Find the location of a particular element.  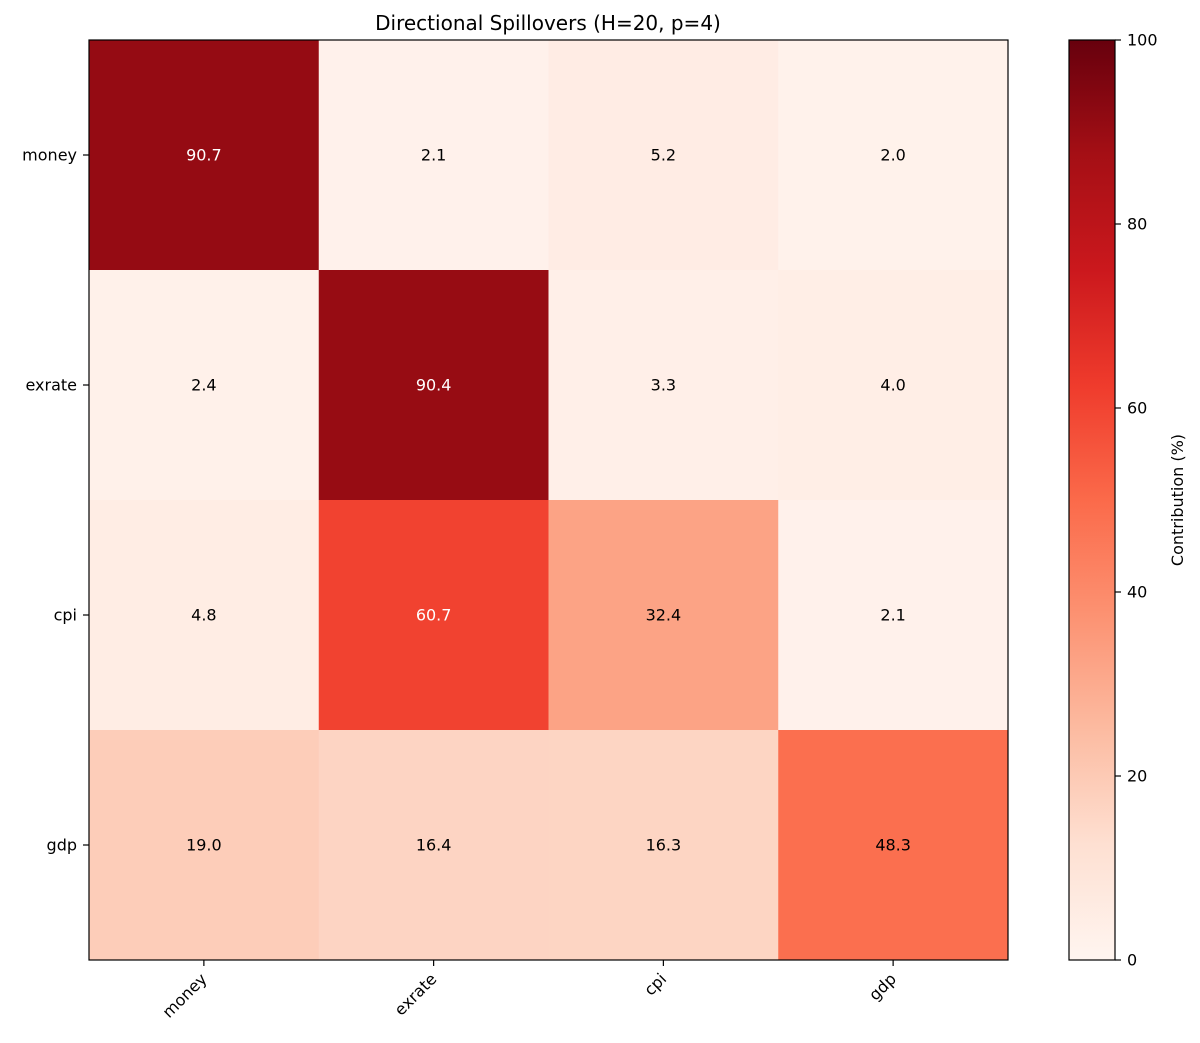

heatmap-cell-money-money is located at coordinates (204, 155).